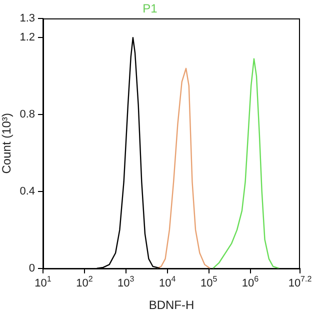 The height and width of the screenshot is (317, 314). What do you see at coordinates (27, 114) in the screenshot?
I see `y-tick-label: 0.8` at bounding box center [27, 114].